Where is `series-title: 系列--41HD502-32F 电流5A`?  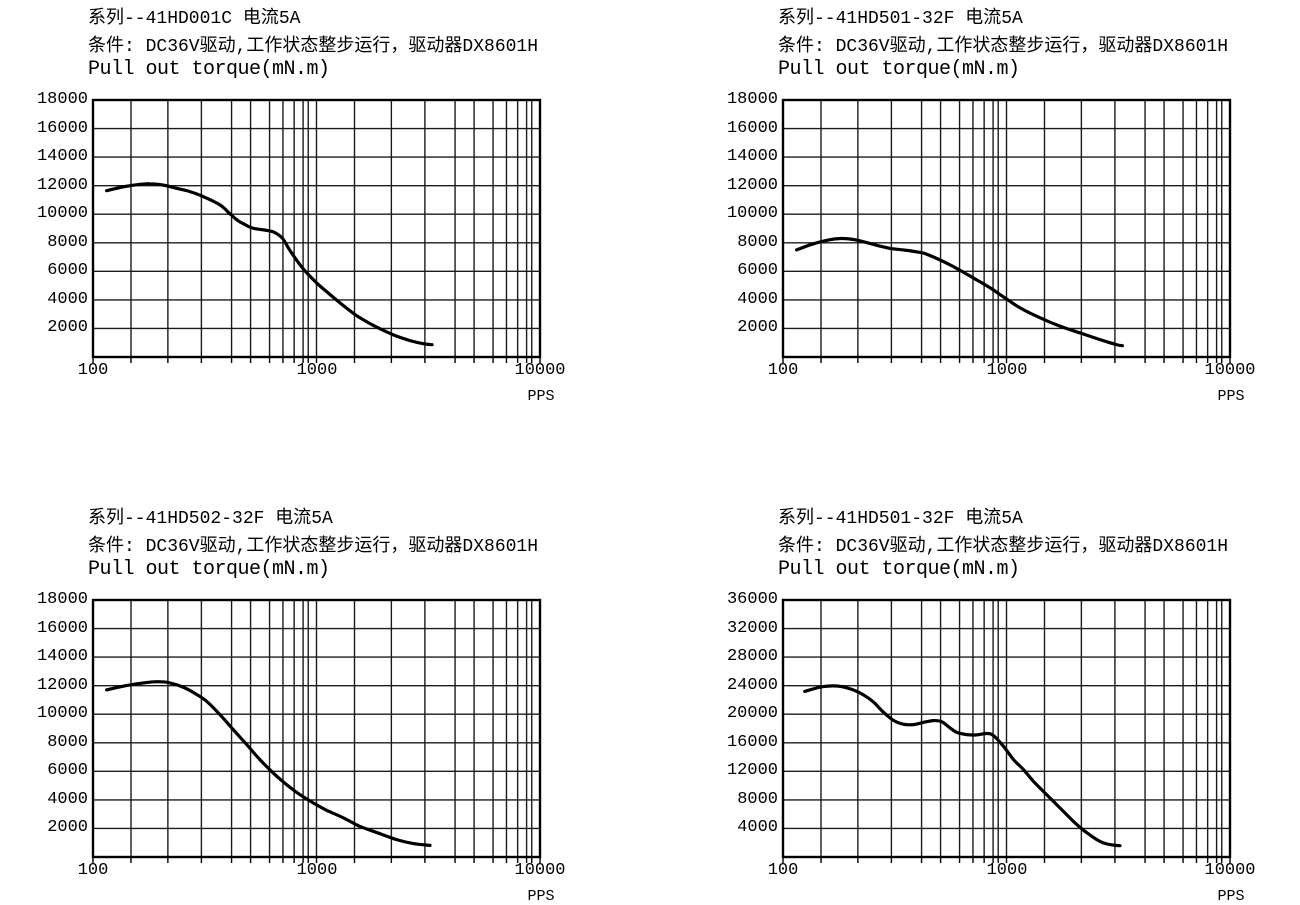
series-title: 系列--41HD502-32F 电流5A is located at coordinates (210, 519).